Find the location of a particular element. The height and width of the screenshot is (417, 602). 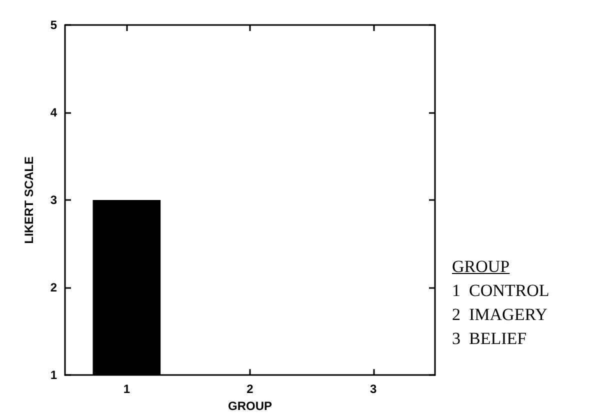

x-tick-label: 3 is located at coordinates (373, 389).